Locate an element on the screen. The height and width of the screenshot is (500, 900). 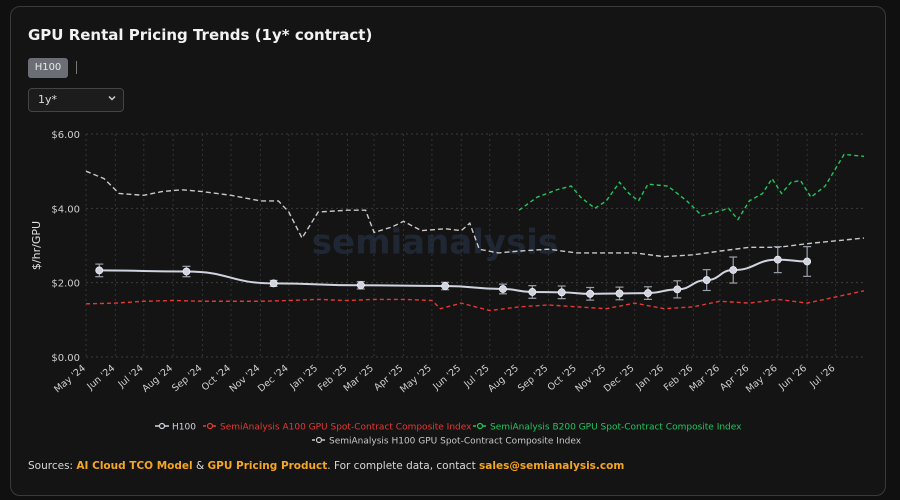
x-tick-label: Nov '25 is located at coordinates (590, 379).